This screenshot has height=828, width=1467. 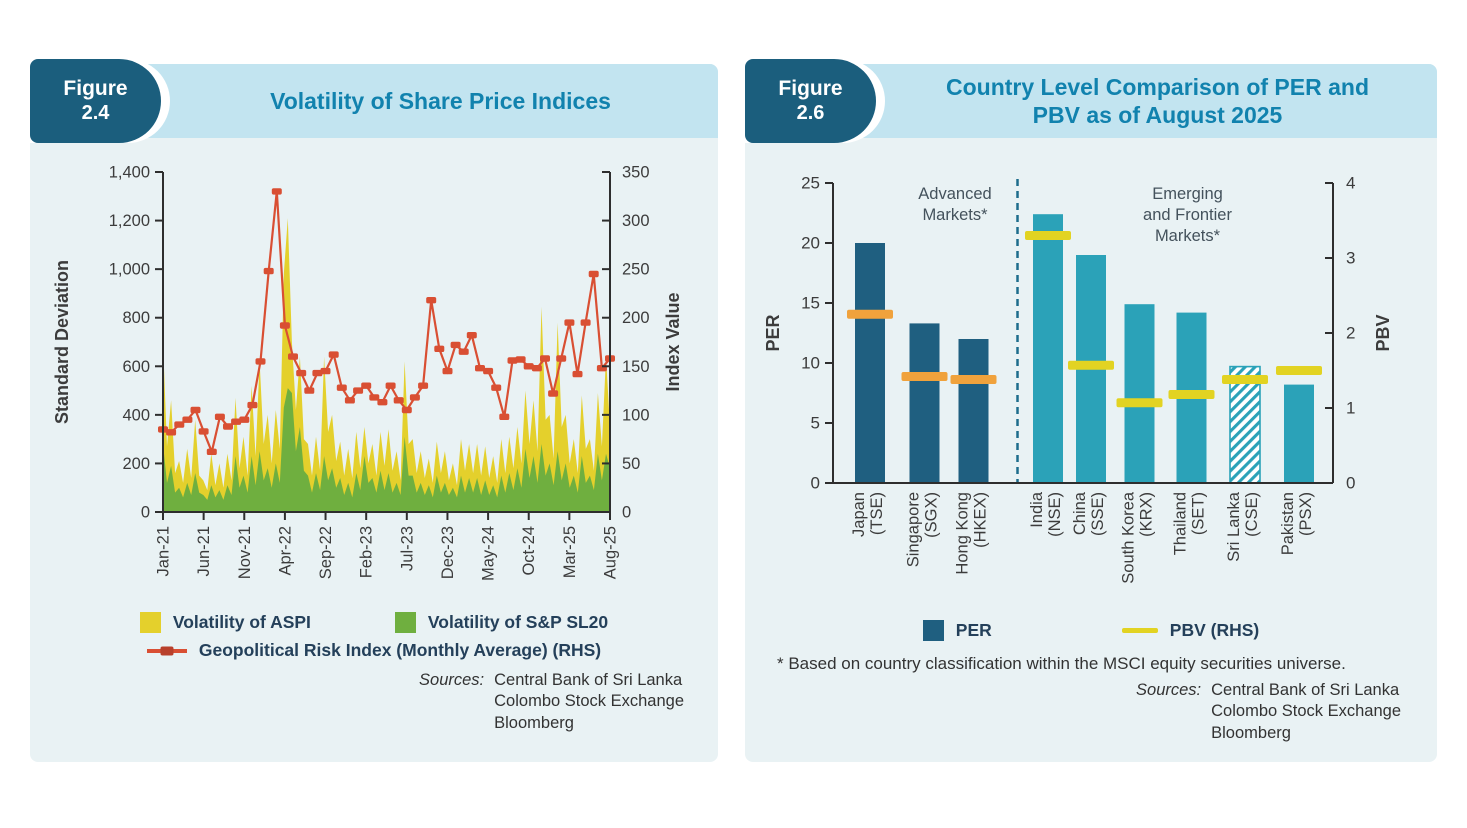 I want to click on title-line: Volatility of Share Price Indices, so click(x=440, y=101).